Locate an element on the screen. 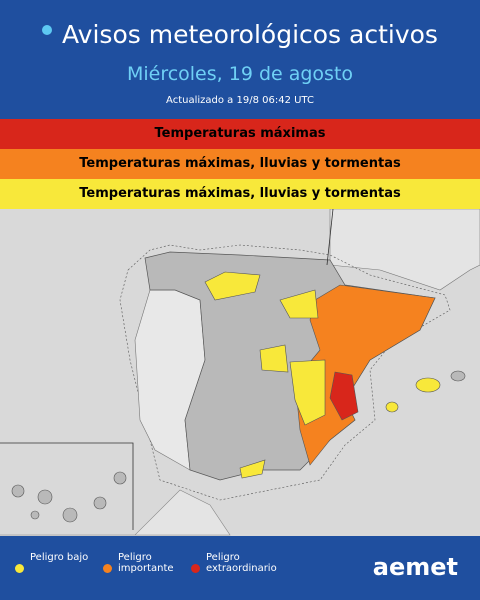 This screenshot has width=480, height=600. title: Avisos meteorológicos activos is located at coordinates (250, 34).